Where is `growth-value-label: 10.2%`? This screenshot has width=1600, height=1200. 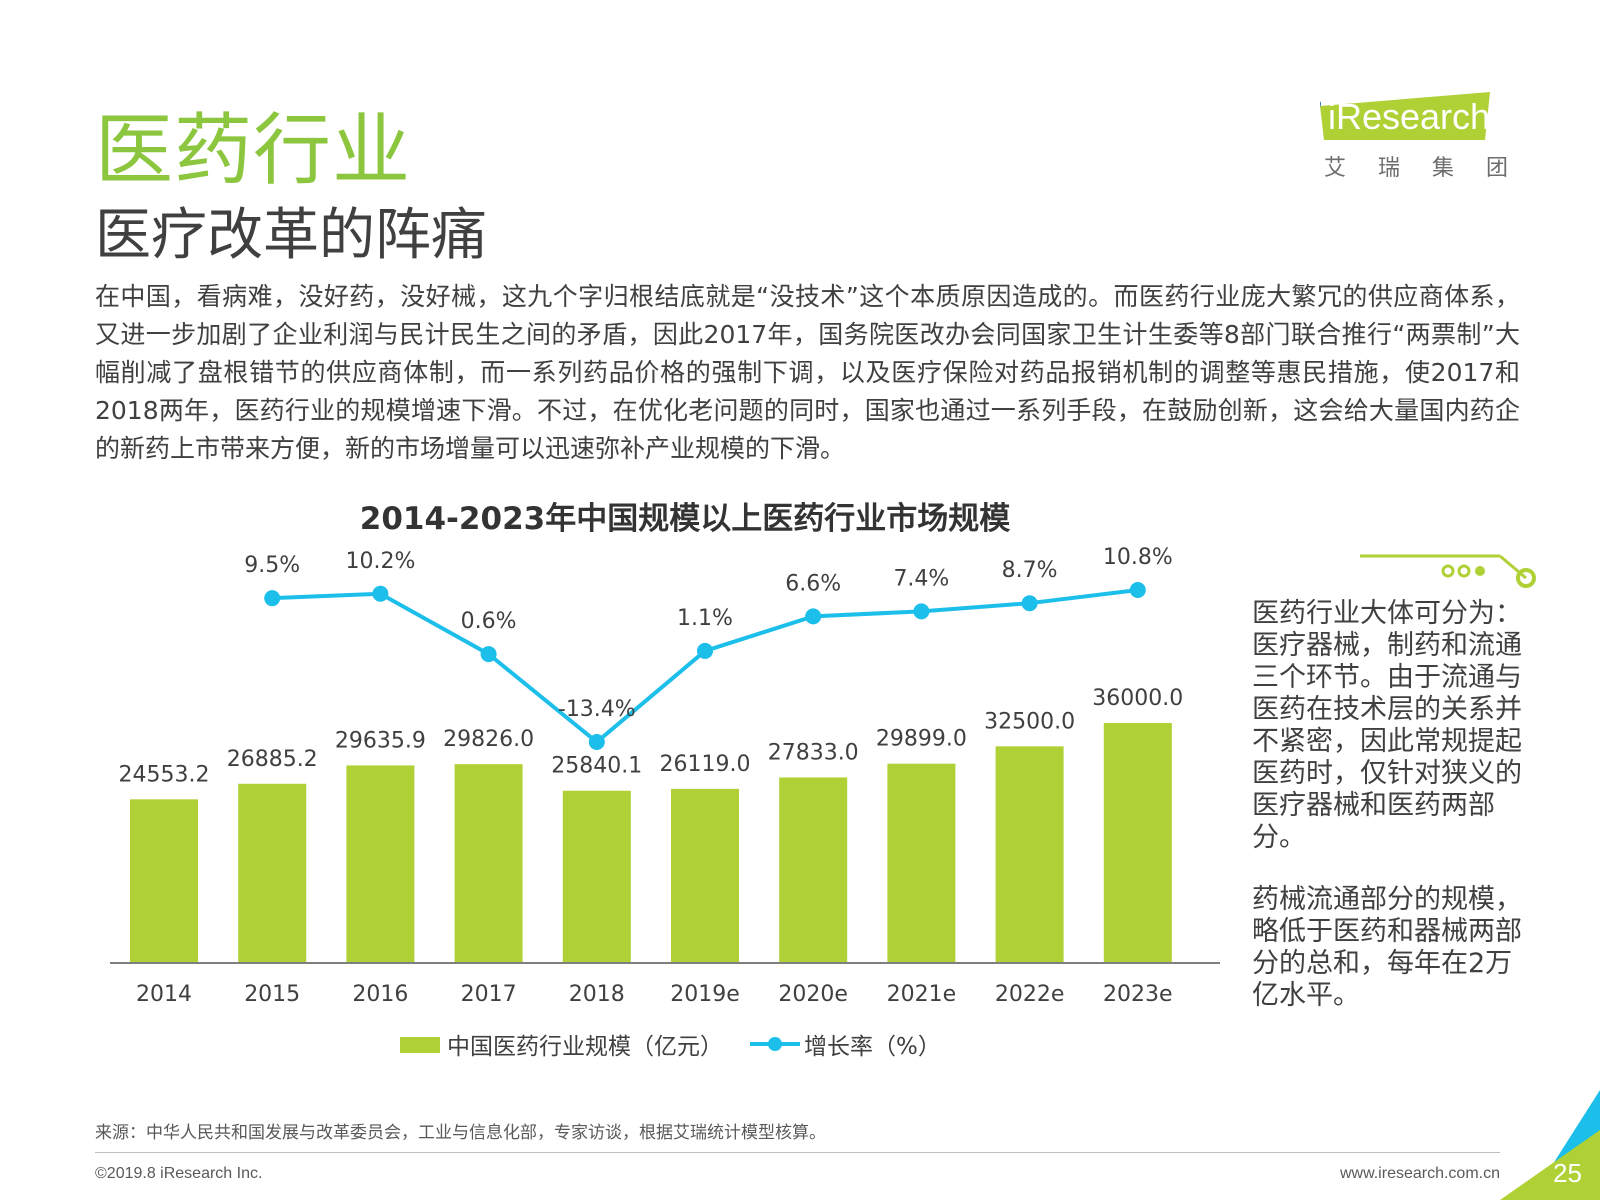 growth-value-label: 10.2% is located at coordinates (380, 561).